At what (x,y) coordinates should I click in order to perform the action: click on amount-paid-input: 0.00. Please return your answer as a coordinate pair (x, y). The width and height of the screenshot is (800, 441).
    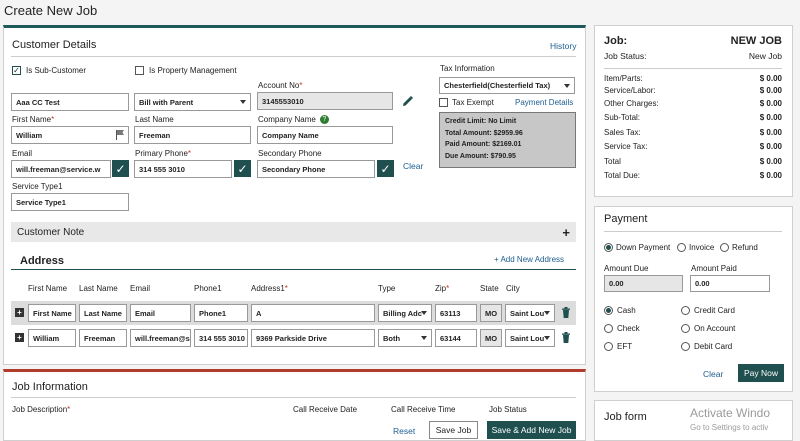
    Looking at the image, I should click on (730, 283).